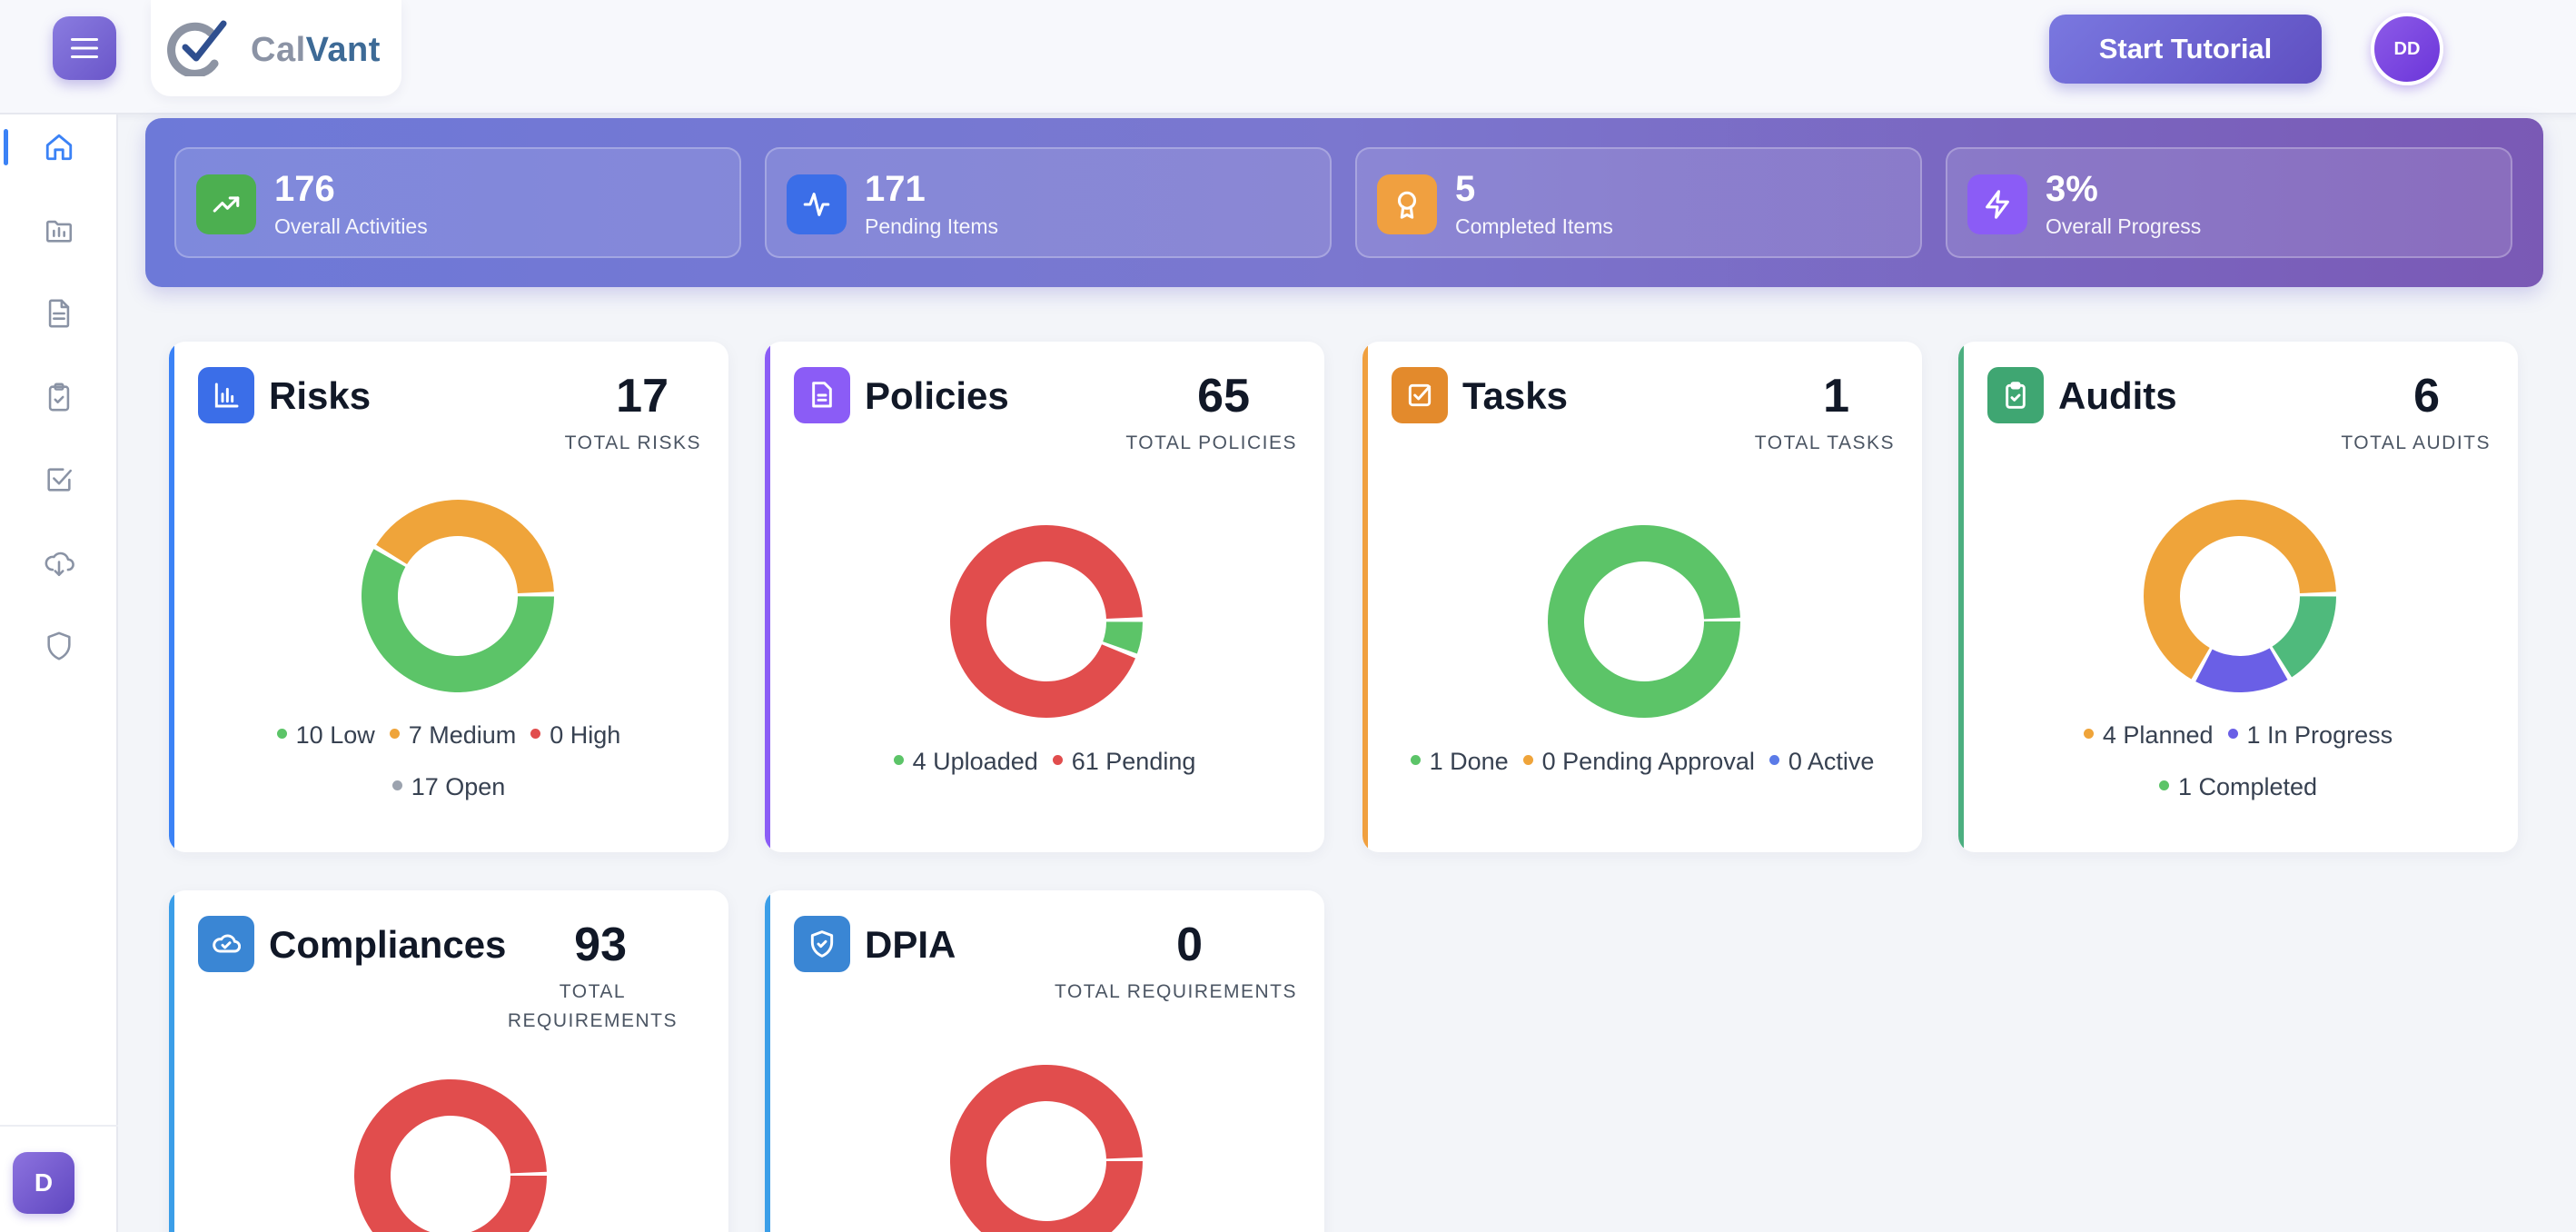 Image resolution: width=2576 pixels, height=1232 pixels. Describe the element at coordinates (1821, 762) in the screenshot. I see `legend-item-active: 0 Active` at that location.